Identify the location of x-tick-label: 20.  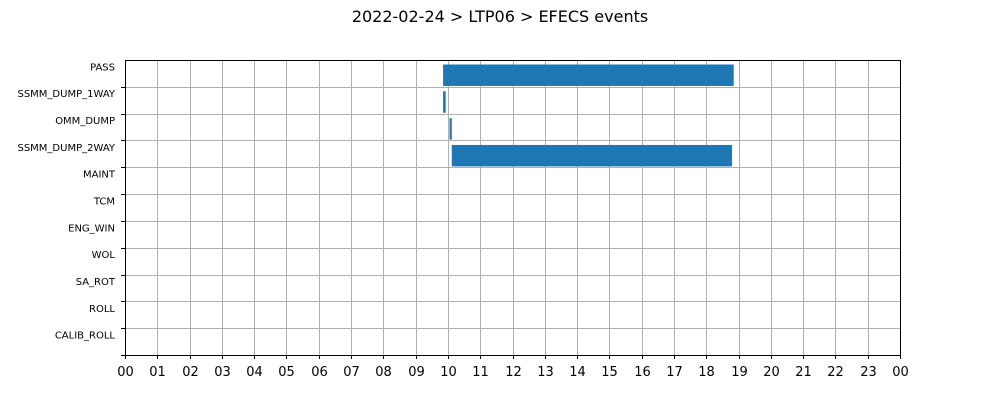
(771, 372).